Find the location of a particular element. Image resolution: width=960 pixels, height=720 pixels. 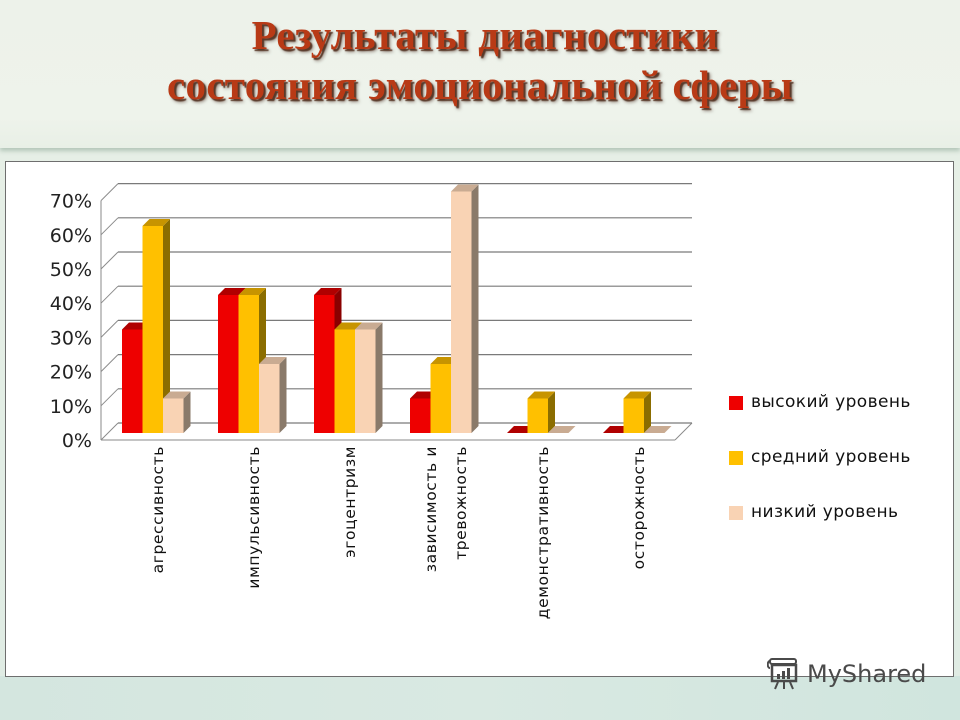

legend-label: низкий уровень is located at coordinates (825, 512).